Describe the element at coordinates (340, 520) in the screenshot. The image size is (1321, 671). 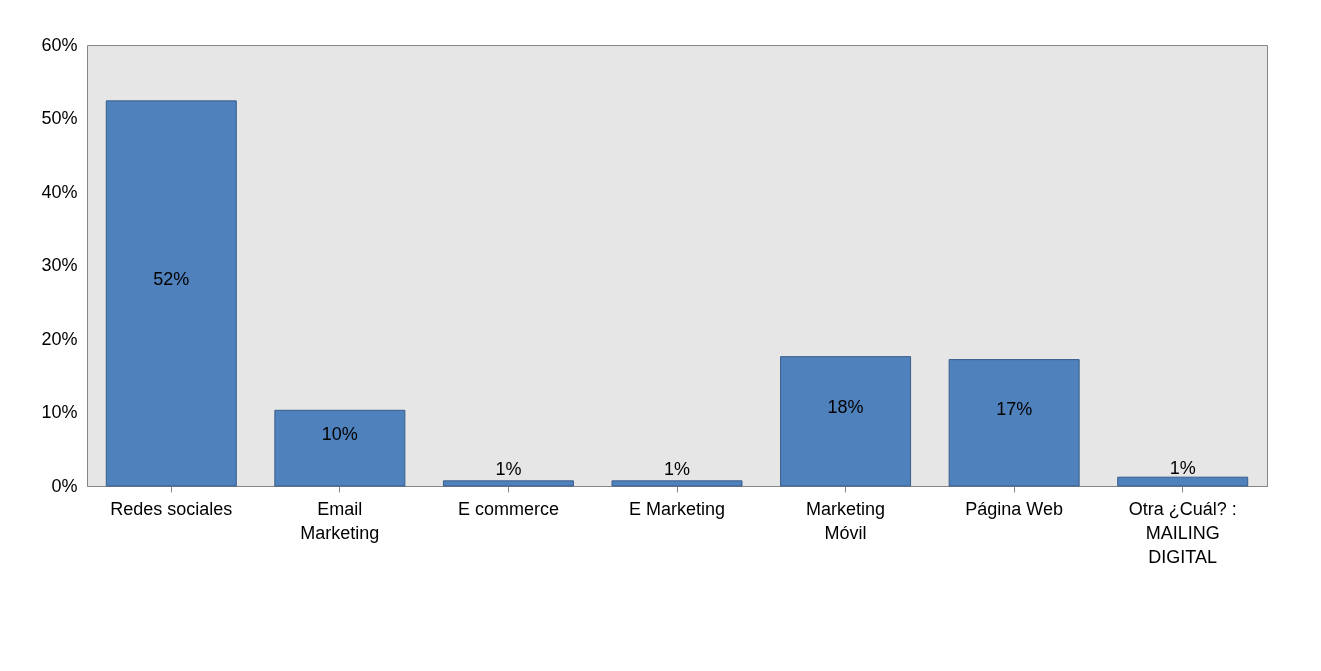
I see `x-tick-label: Email Marketing` at that location.